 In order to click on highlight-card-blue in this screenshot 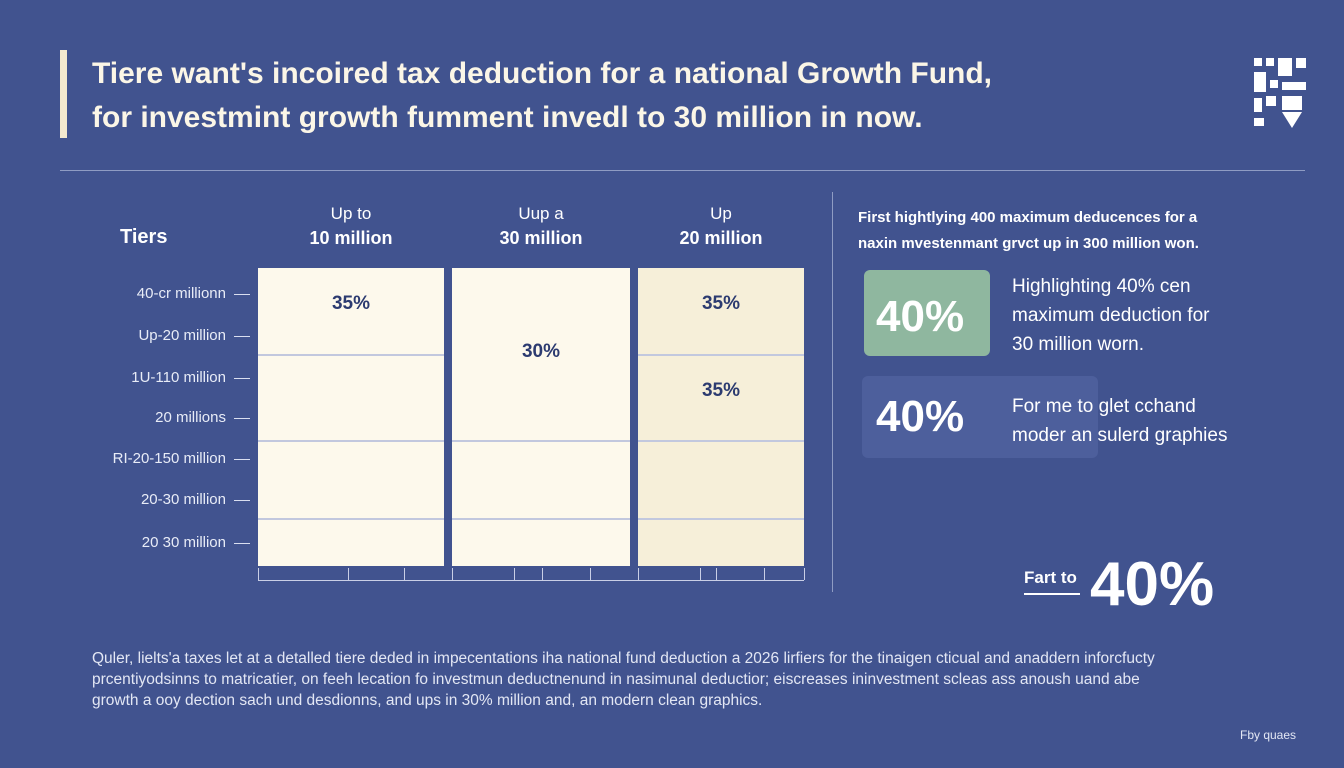, I will do `click(980, 417)`.